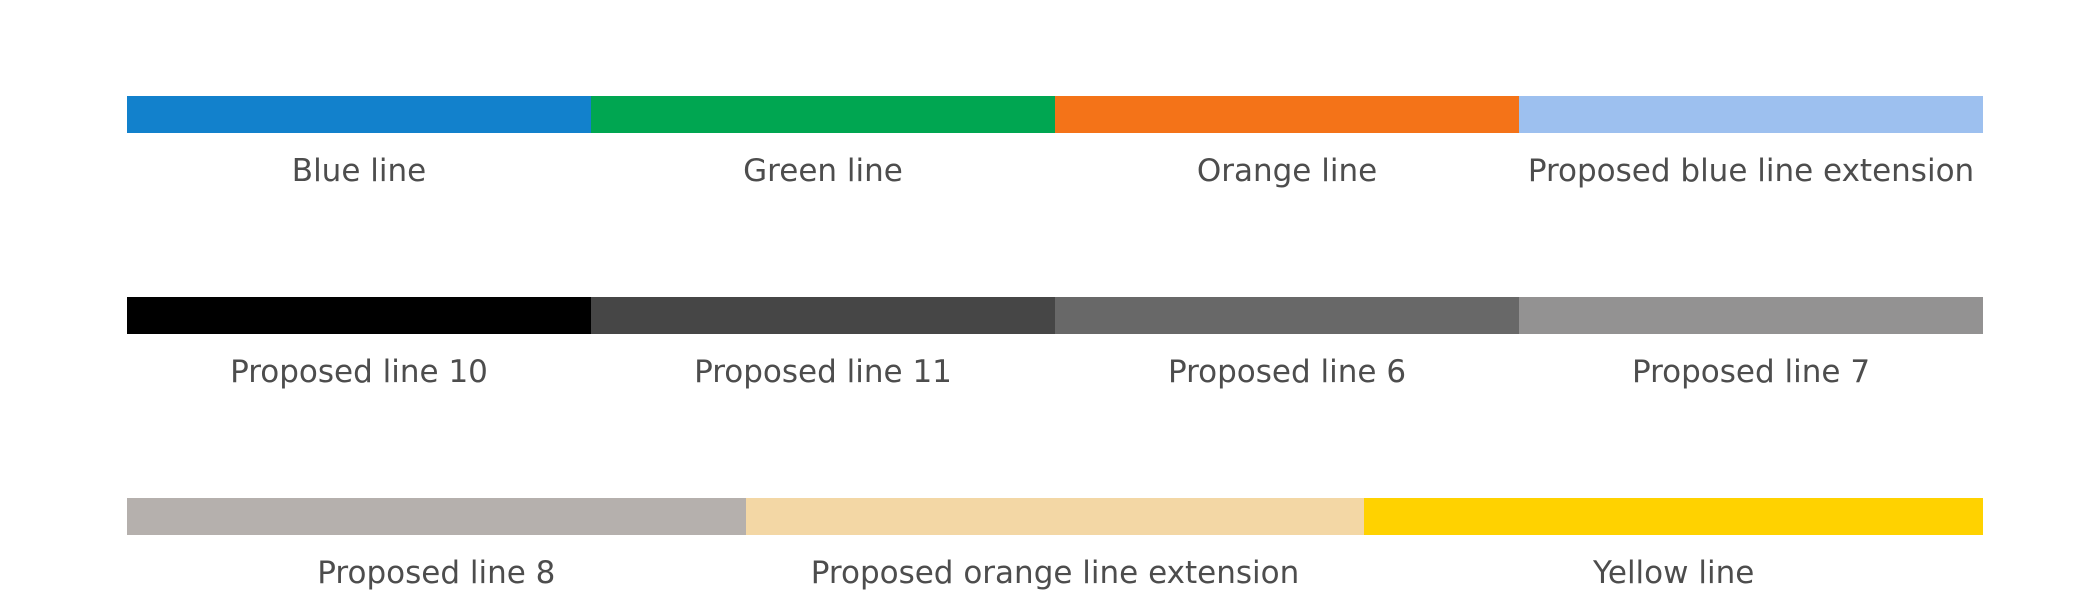 The image size is (2100, 600). What do you see at coordinates (1287, 141) in the screenshot?
I see `legend-item-orange-line: Orange line` at bounding box center [1287, 141].